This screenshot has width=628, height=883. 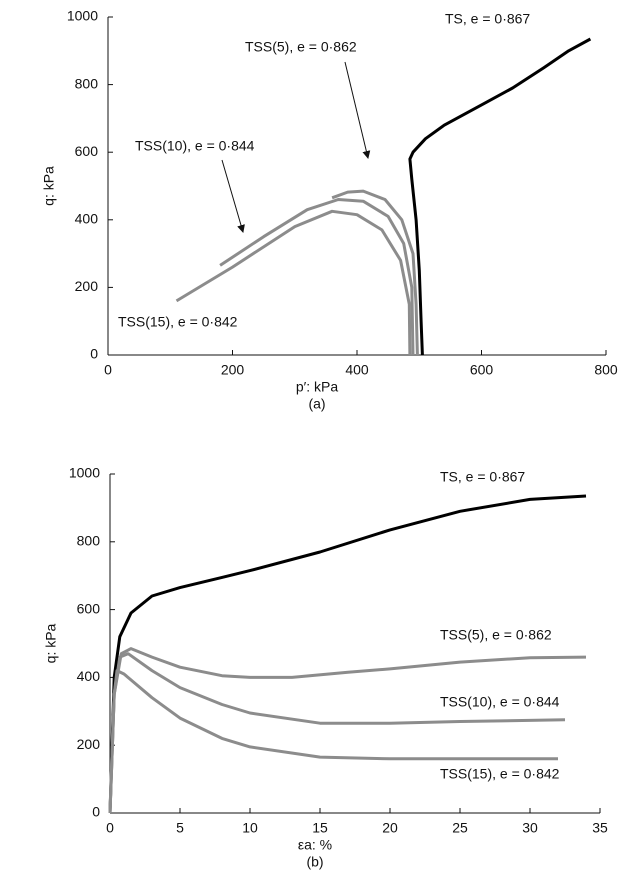 What do you see at coordinates (530, 828) in the screenshot?
I see `x-tick-label: 30` at bounding box center [530, 828].